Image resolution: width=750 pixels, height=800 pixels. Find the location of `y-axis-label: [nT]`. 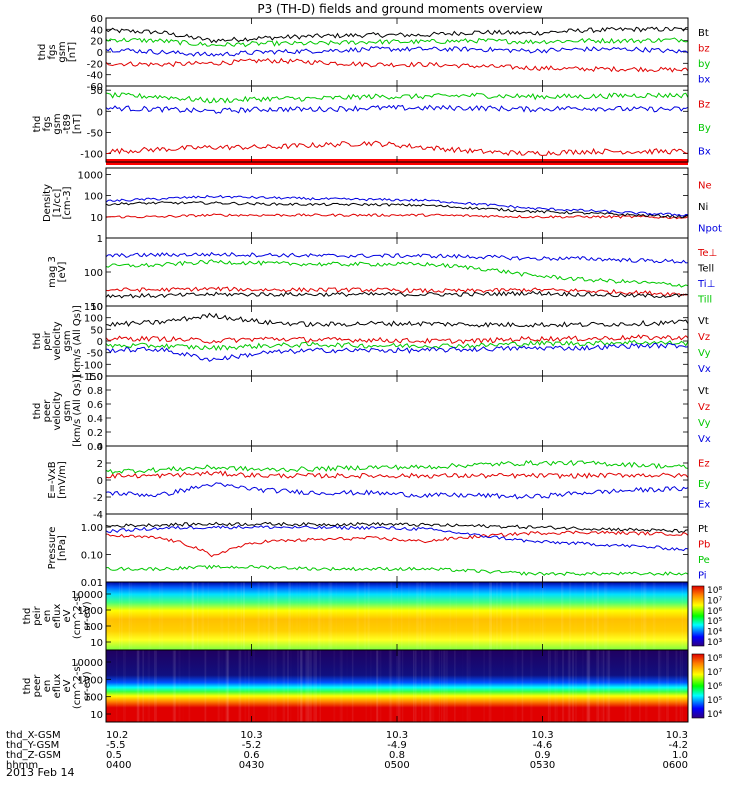

y-axis-label: [nT] is located at coordinates (77, 124).